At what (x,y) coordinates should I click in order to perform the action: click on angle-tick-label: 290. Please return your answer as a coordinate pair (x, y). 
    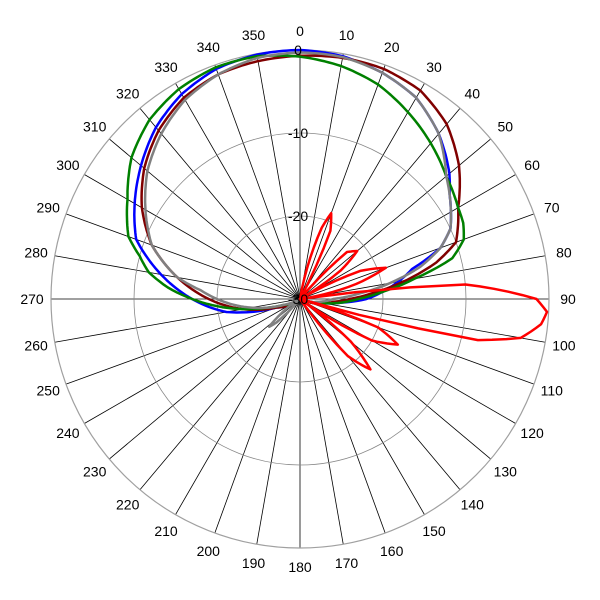
    Looking at the image, I should click on (49, 207).